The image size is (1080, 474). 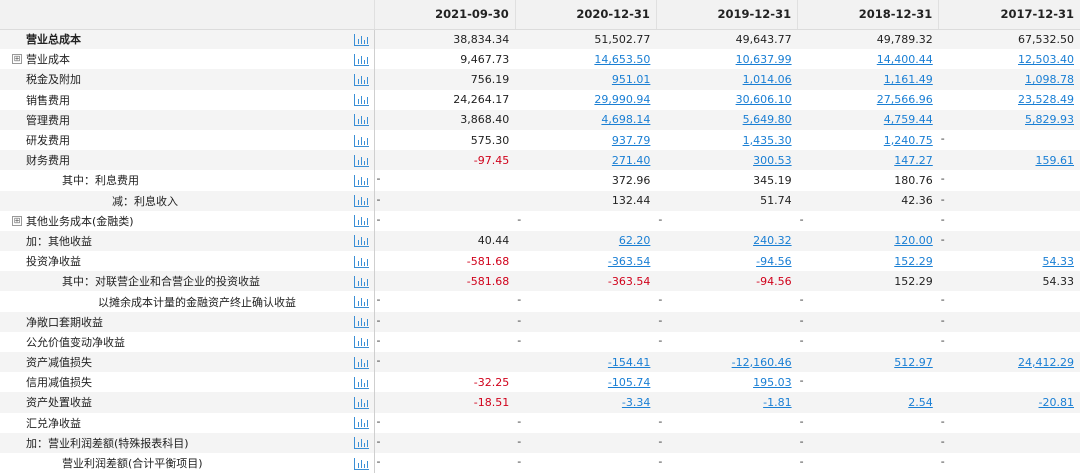 I want to click on value-link: 23,528.49, so click(x=1009, y=99).